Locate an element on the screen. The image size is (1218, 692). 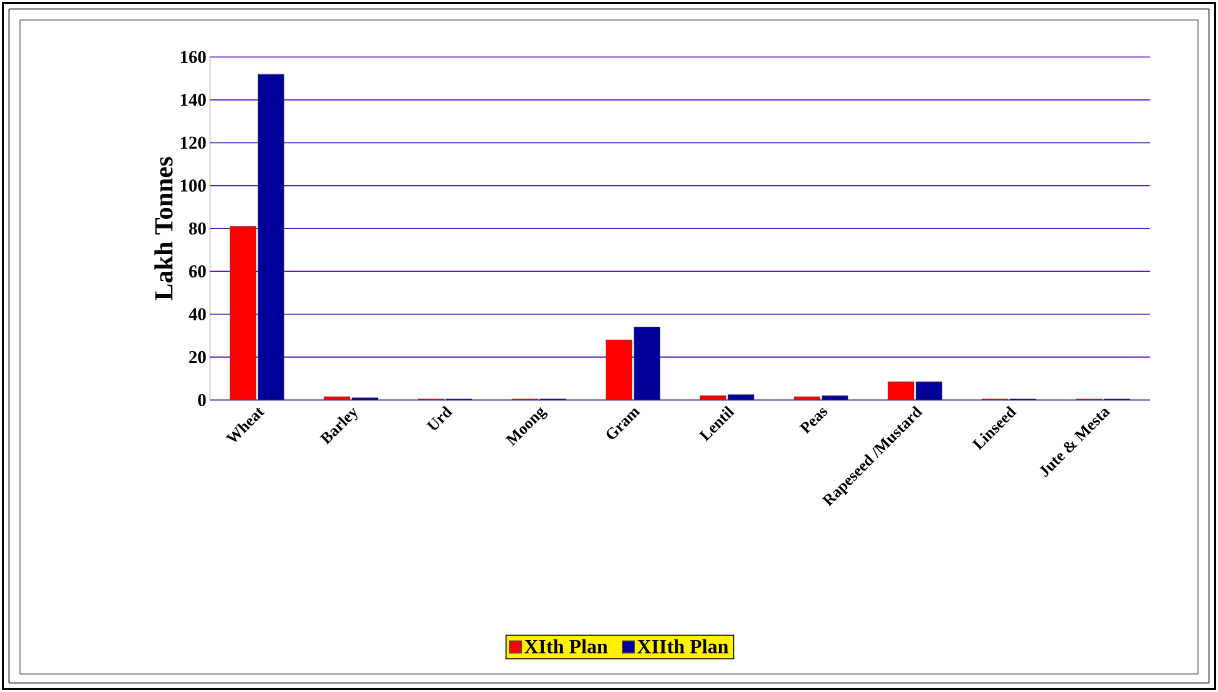
y-tick-label: 40 is located at coordinates (197, 314).